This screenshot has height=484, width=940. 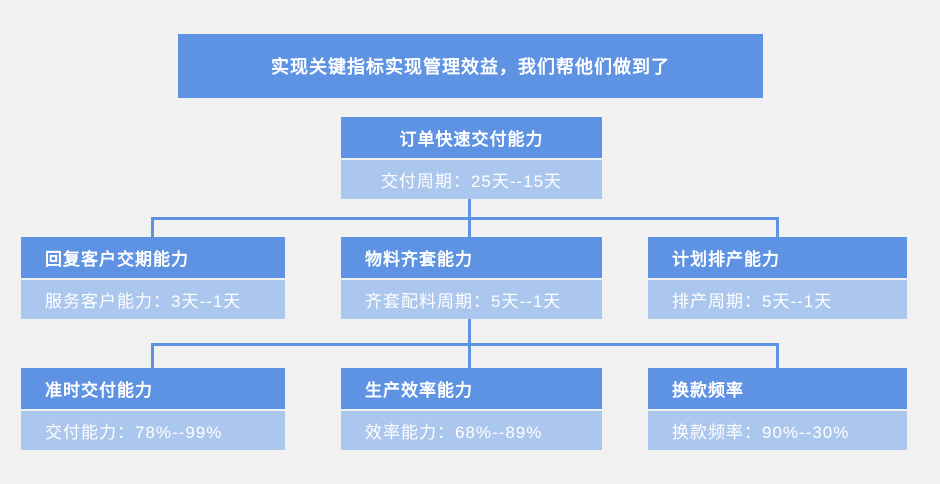 What do you see at coordinates (777, 430) in the screenshot?
I see `node-metric: 换款频率：90%--30%` at bounding box center [777, 430].